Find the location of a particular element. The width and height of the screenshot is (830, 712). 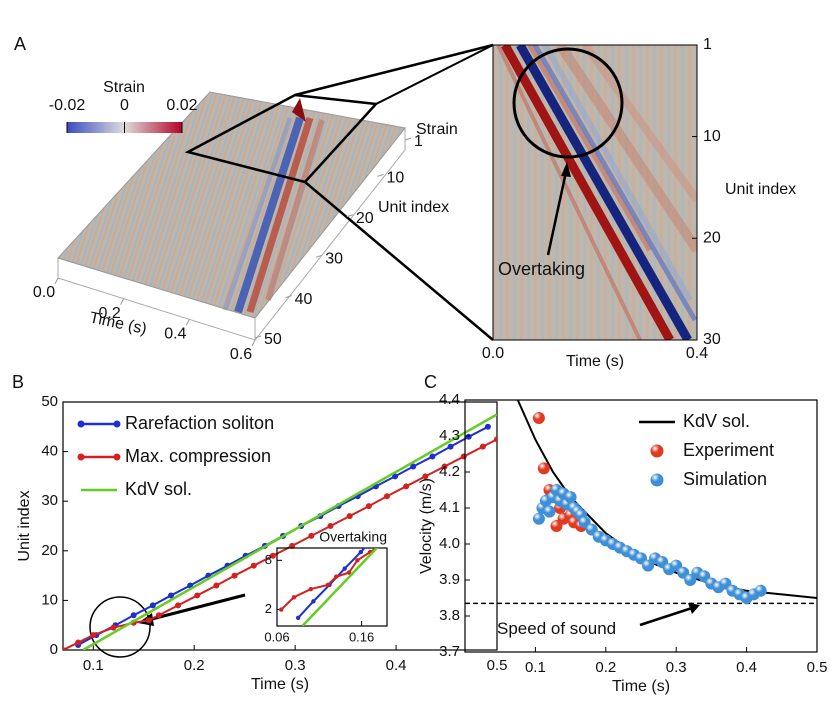

y-tick-label: 4.1 is located at coordinates (449, 507).